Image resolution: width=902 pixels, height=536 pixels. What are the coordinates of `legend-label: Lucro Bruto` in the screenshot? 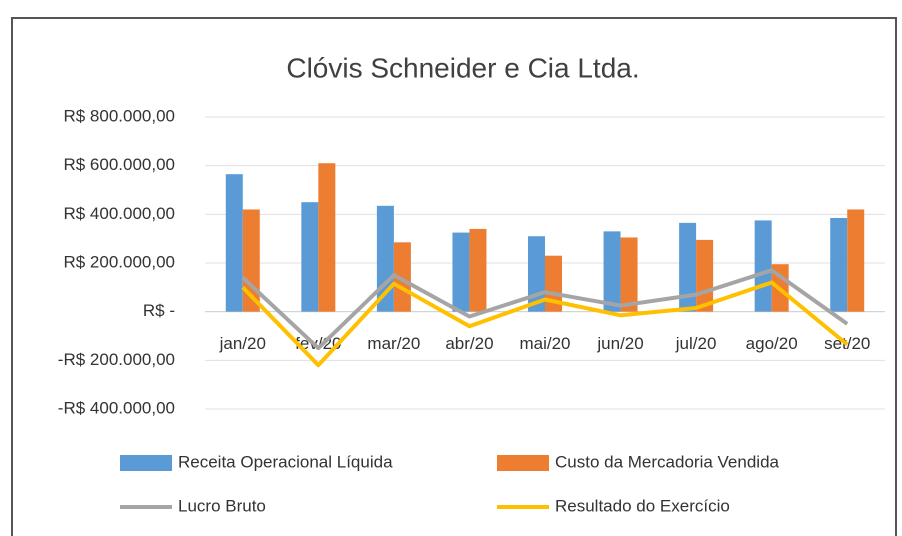 It's located at (222, 505).